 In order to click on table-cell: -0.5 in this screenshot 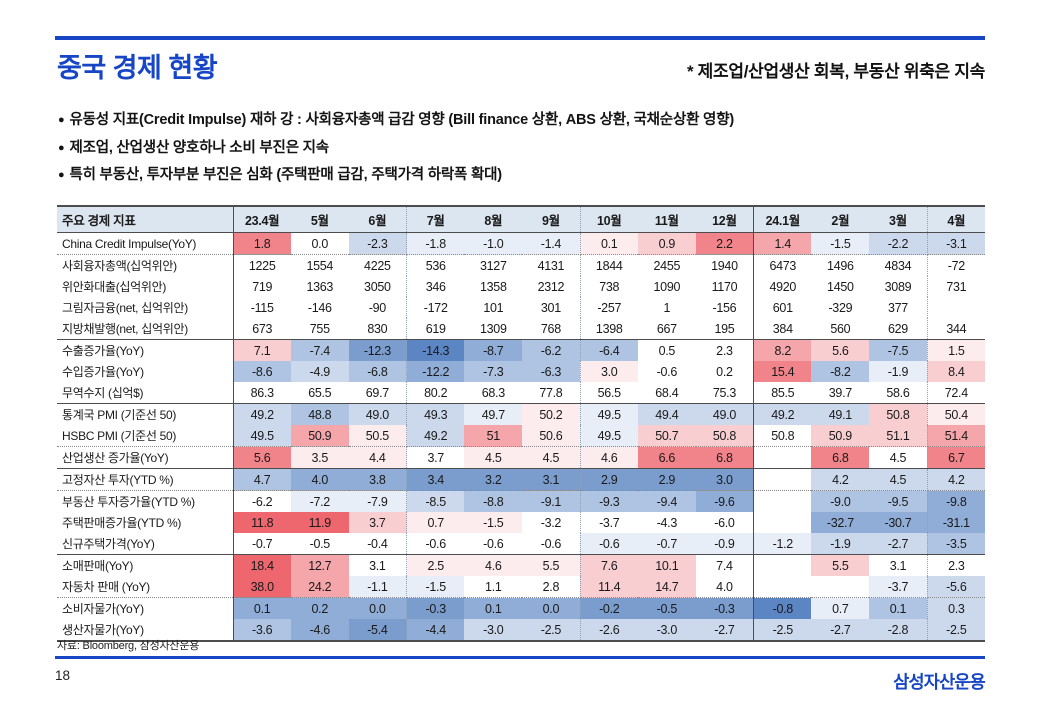, I will do `click(319, 544)`.